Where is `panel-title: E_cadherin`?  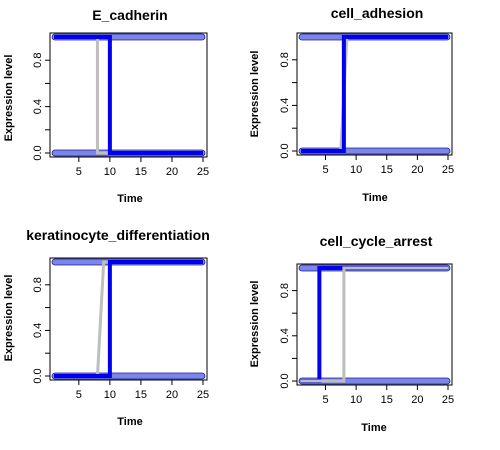 panel-title: E_cadherin is located at coordinates (129, 15).